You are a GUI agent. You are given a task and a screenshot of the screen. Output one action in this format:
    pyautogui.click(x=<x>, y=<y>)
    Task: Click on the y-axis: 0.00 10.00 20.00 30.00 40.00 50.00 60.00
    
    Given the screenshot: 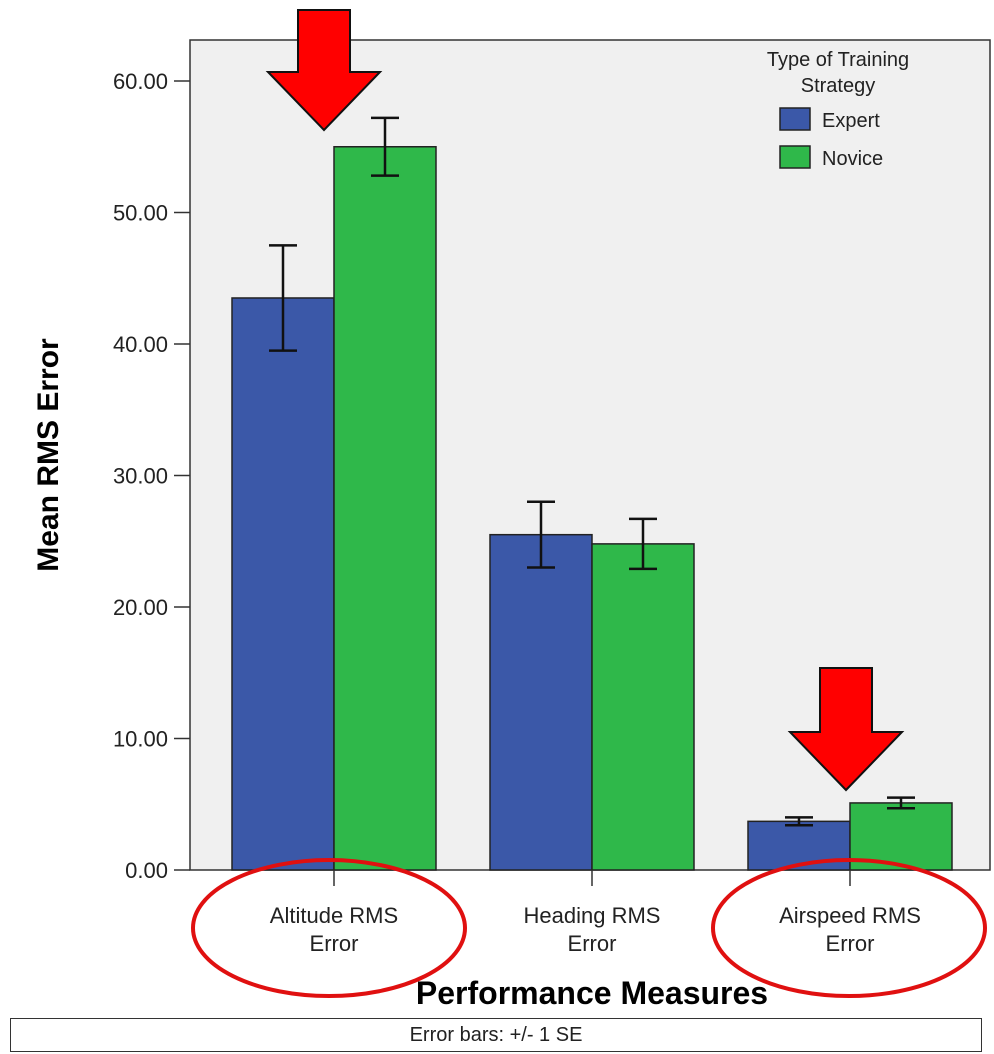 What is the action you would take?
    pyautogui.click(x=151, y=476)
    